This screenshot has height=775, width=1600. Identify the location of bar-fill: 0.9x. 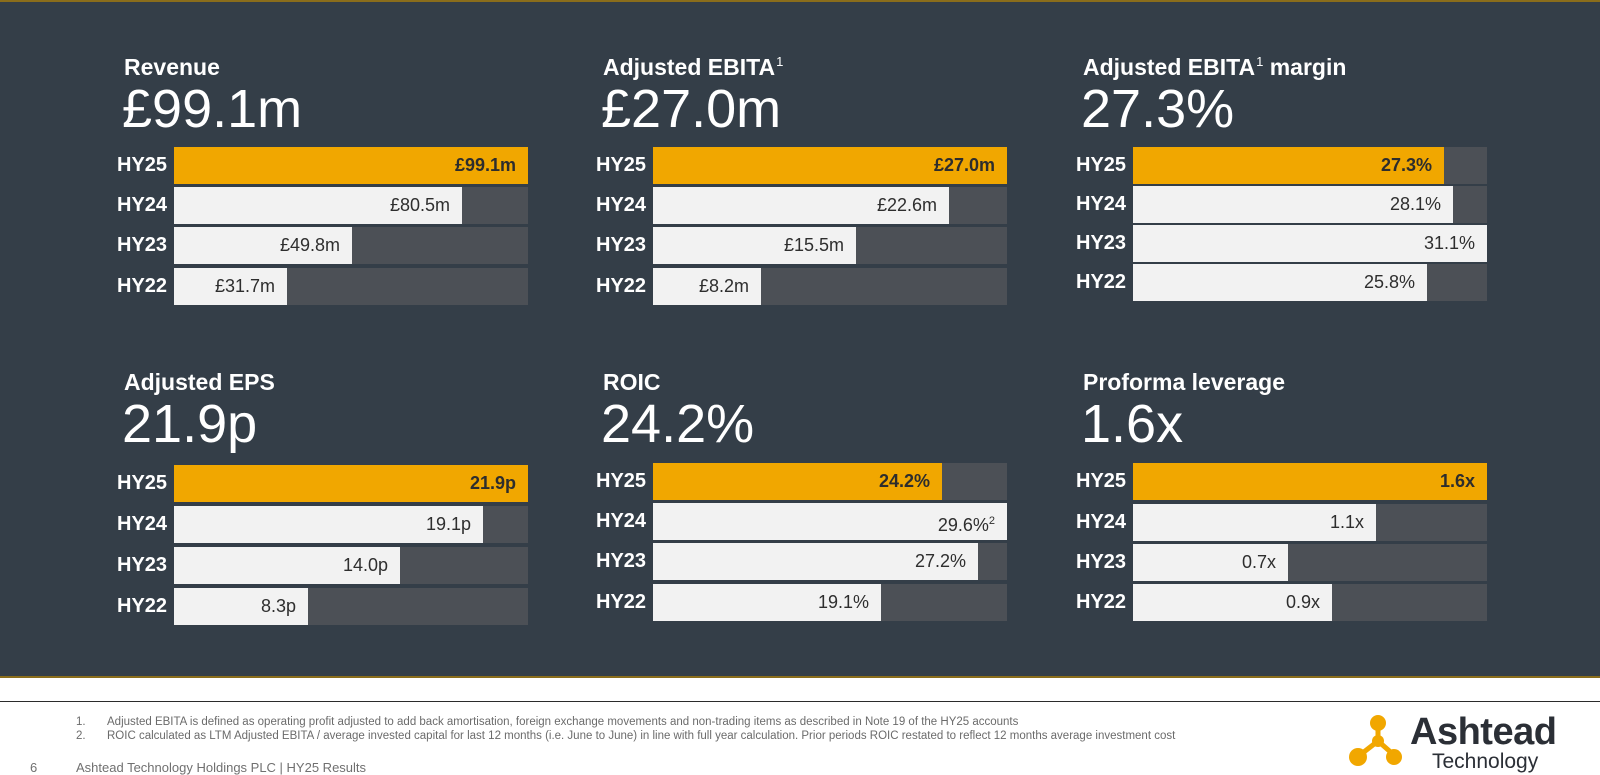
(1232, 602).